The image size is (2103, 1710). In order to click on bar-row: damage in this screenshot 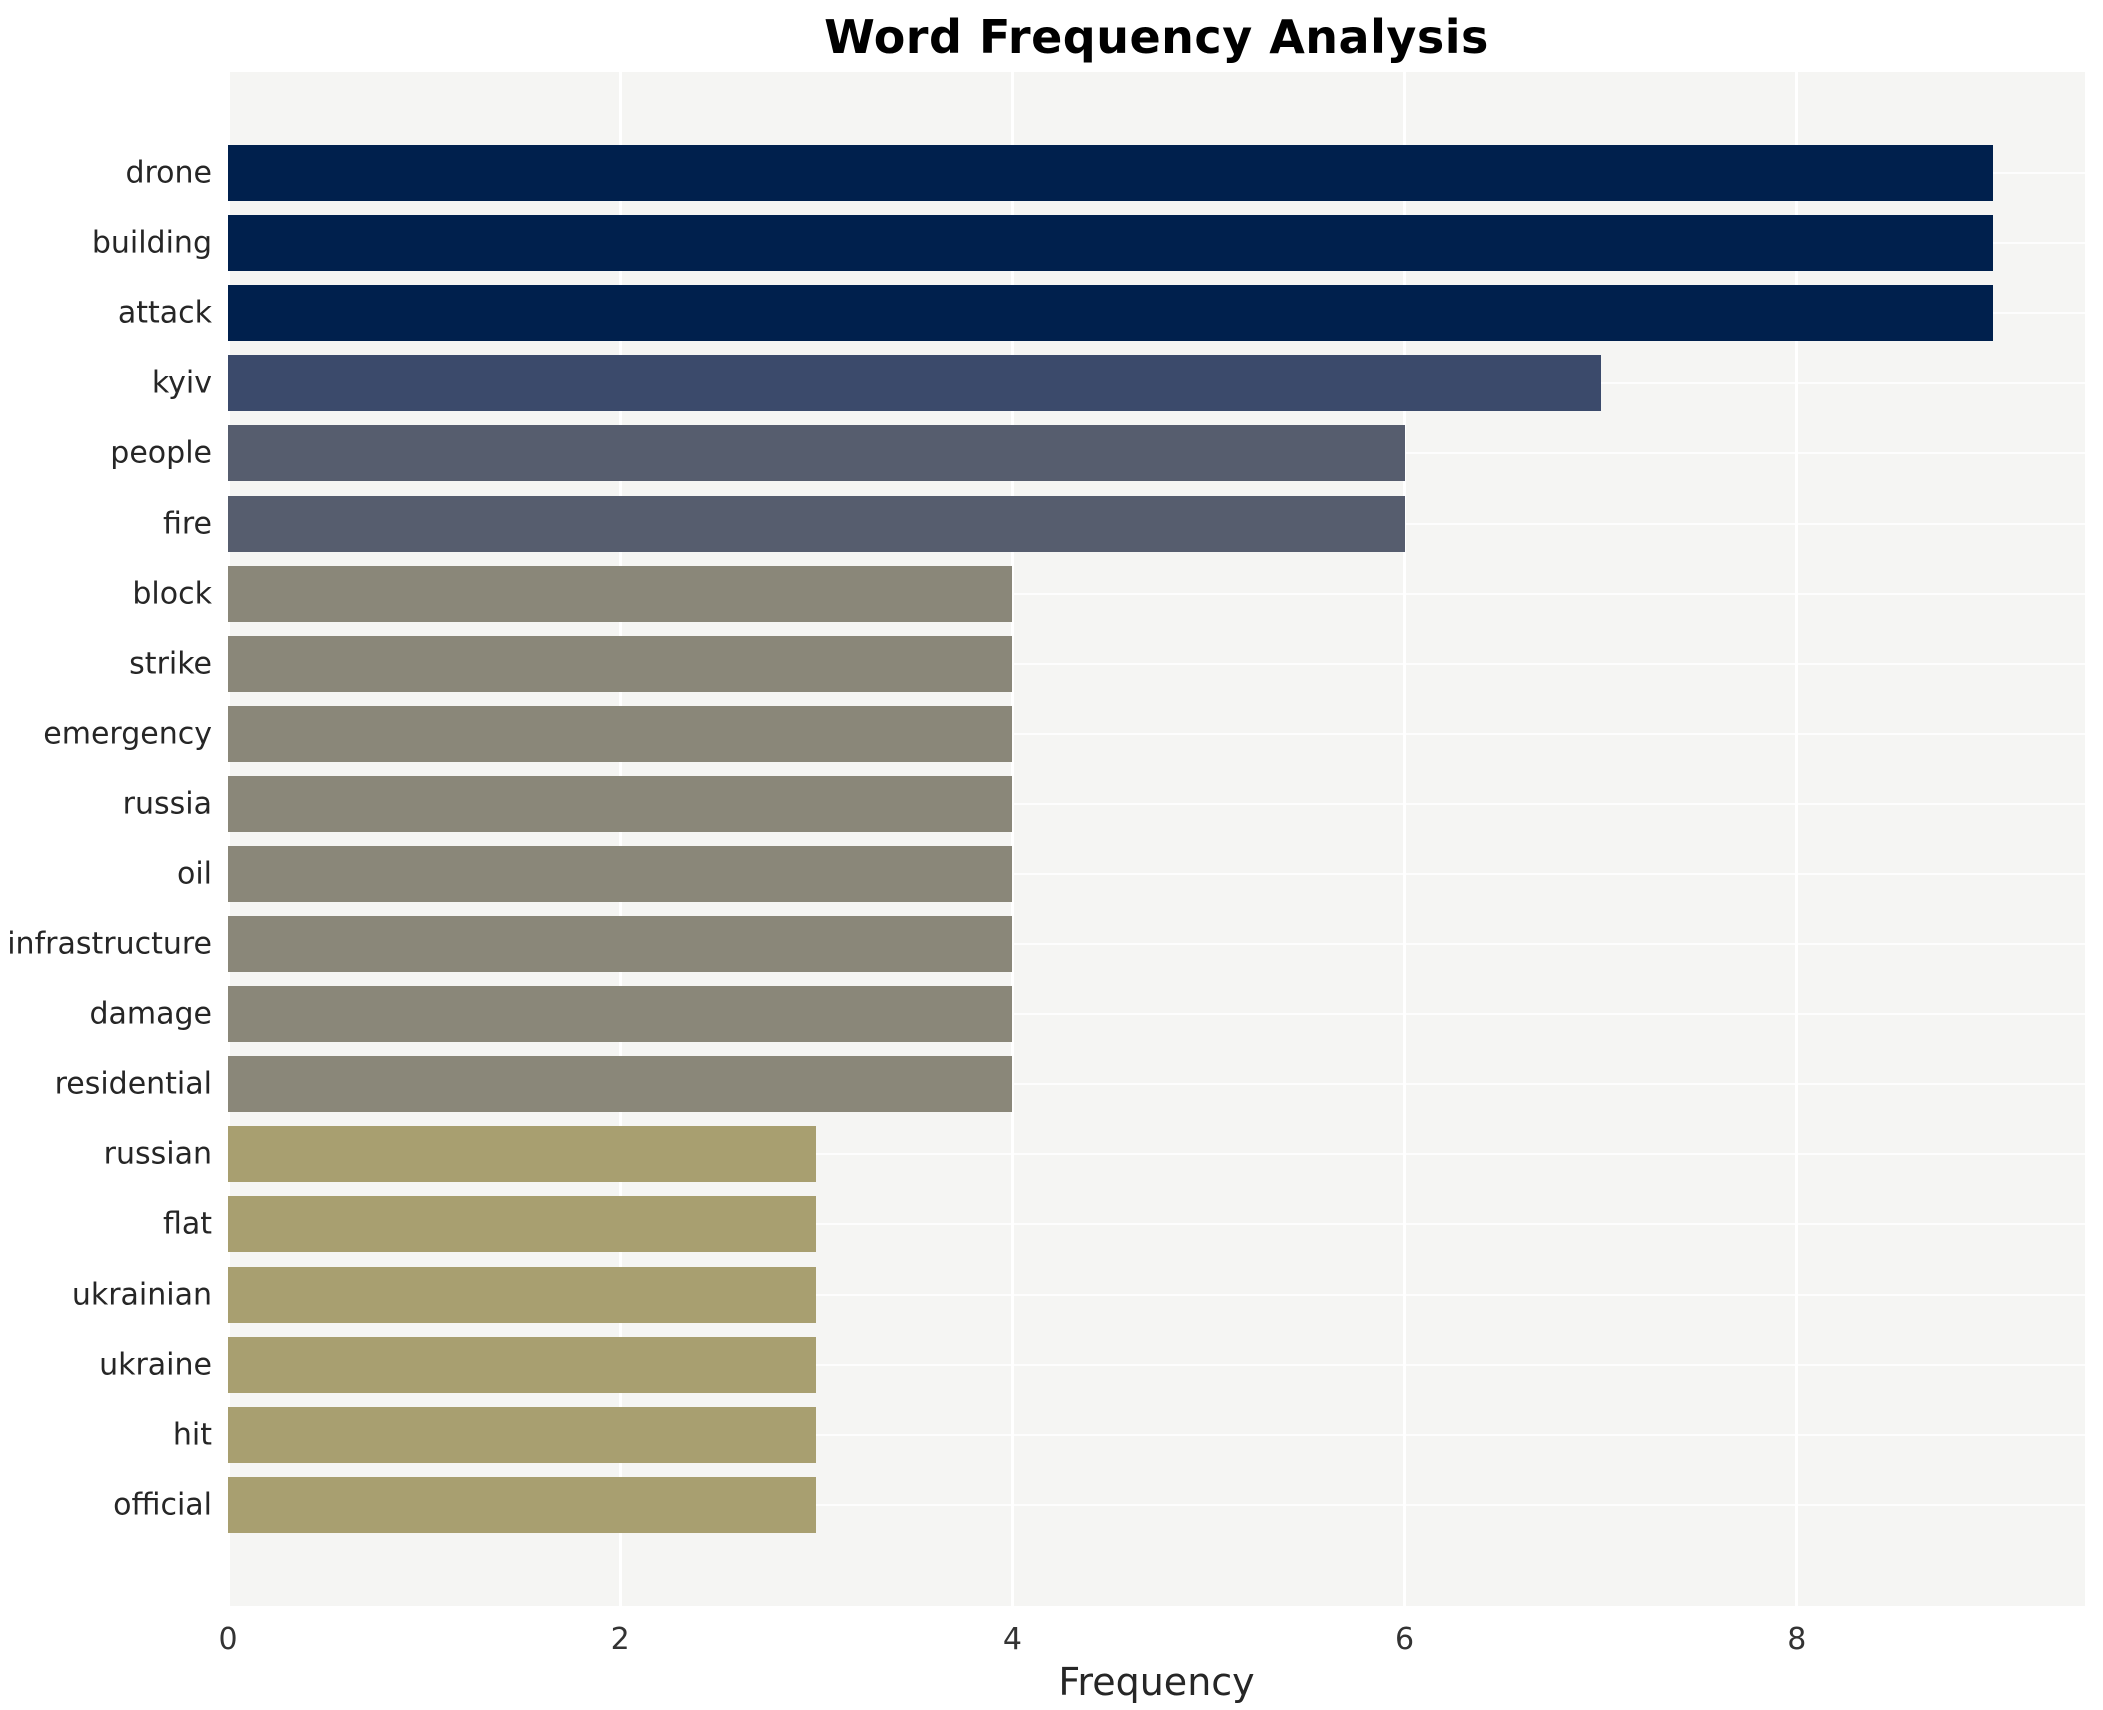, I will do `click(1087, 1014)`.